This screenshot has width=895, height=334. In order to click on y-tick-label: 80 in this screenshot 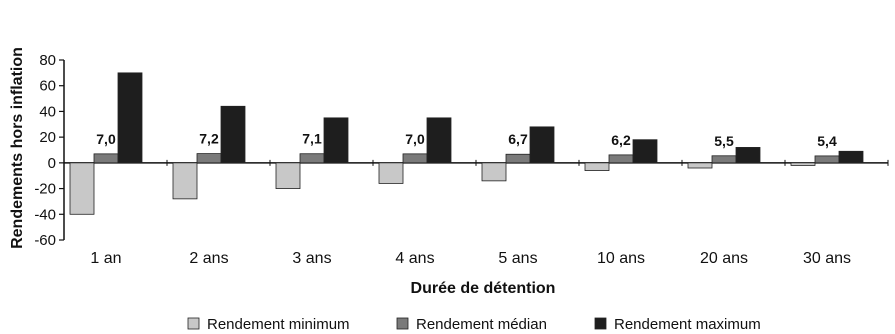, I will do `click(47, 60)`.